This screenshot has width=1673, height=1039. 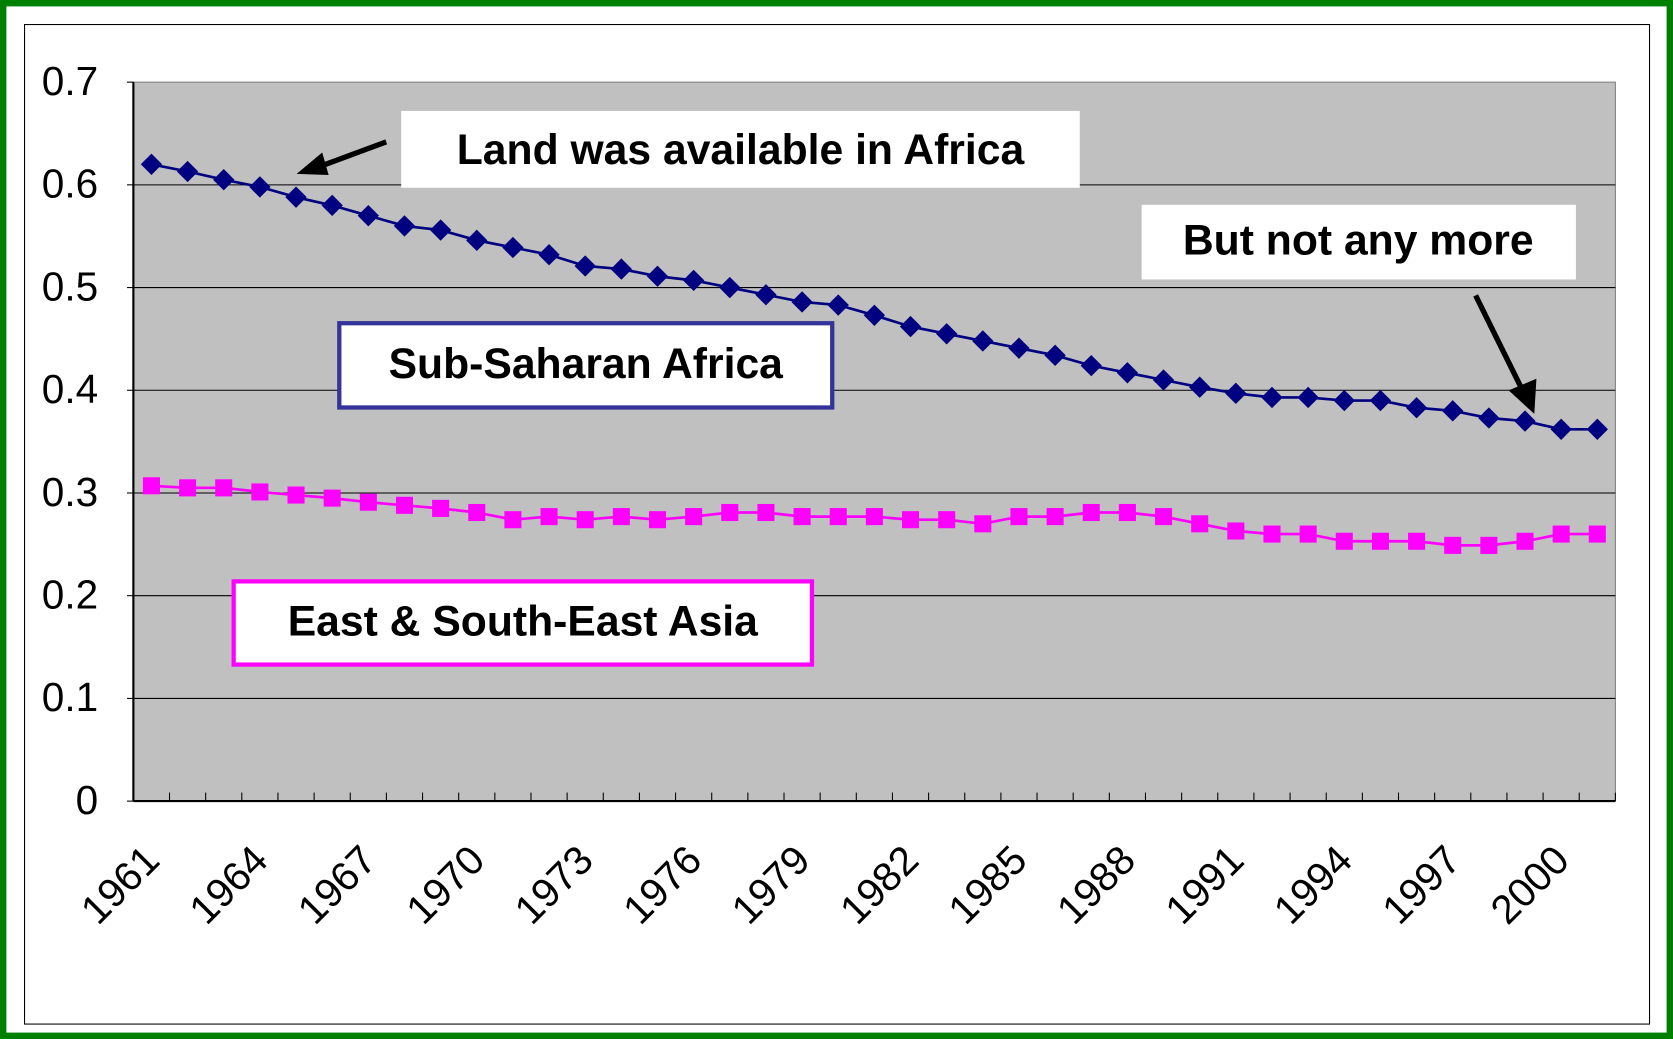 I want to click on y-tick-label: 0.2, so click(x=70, y=595).